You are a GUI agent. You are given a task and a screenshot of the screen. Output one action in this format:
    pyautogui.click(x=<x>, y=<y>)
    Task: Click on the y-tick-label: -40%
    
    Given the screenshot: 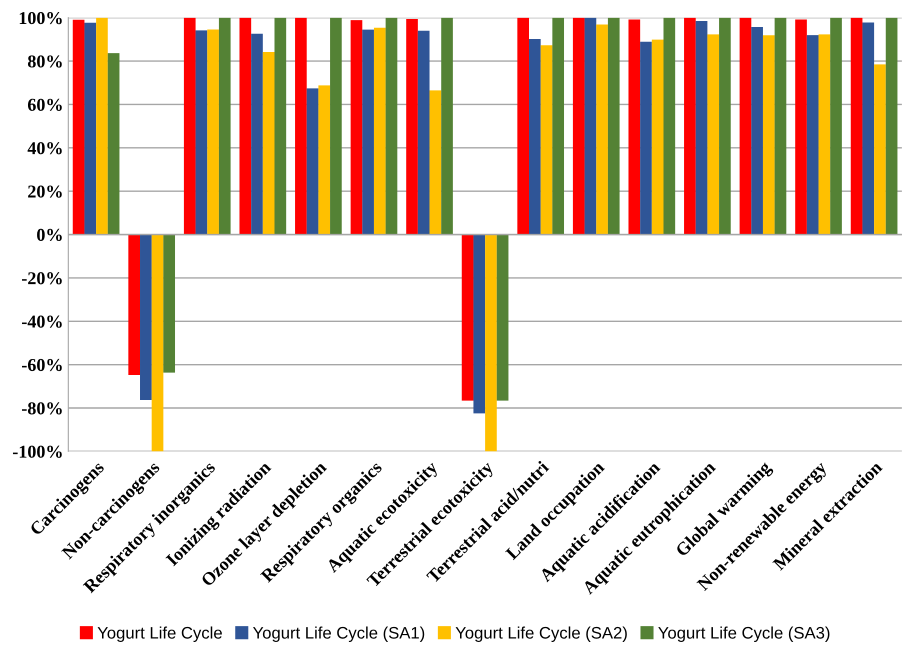 What is the action you would take?
    pyautogui.click(x=42, y=322)
    